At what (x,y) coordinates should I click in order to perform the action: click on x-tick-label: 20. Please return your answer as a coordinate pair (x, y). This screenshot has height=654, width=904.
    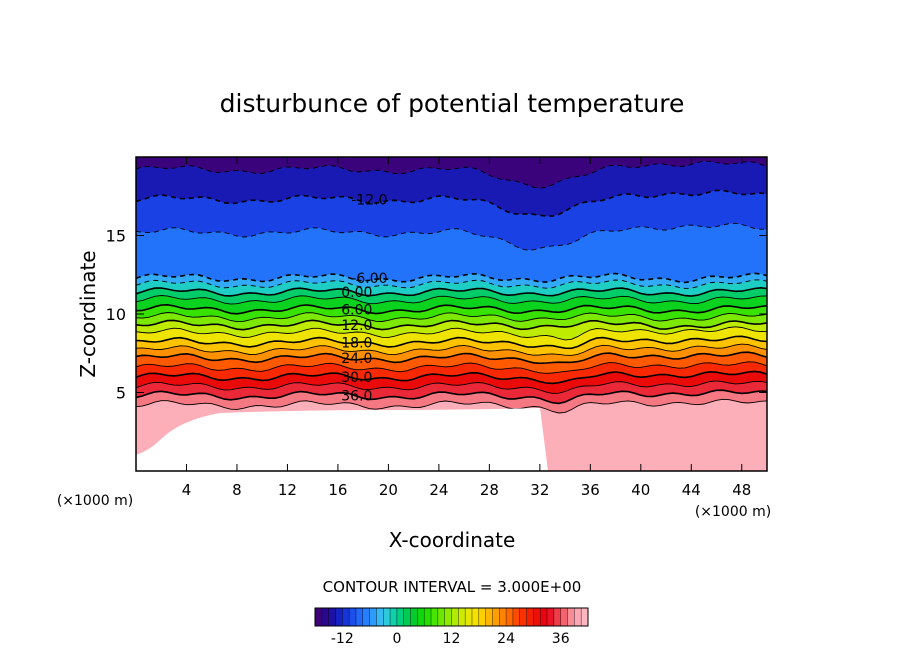
    Looking at the image, I should click on (388, 490).